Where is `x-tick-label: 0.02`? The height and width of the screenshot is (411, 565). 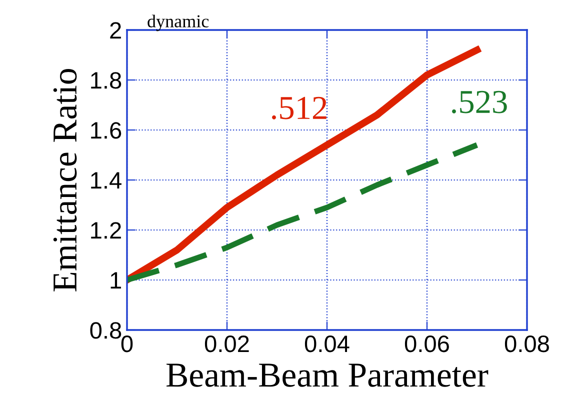 x-tick-label: 0.02 is located at coordinates (226, 343).